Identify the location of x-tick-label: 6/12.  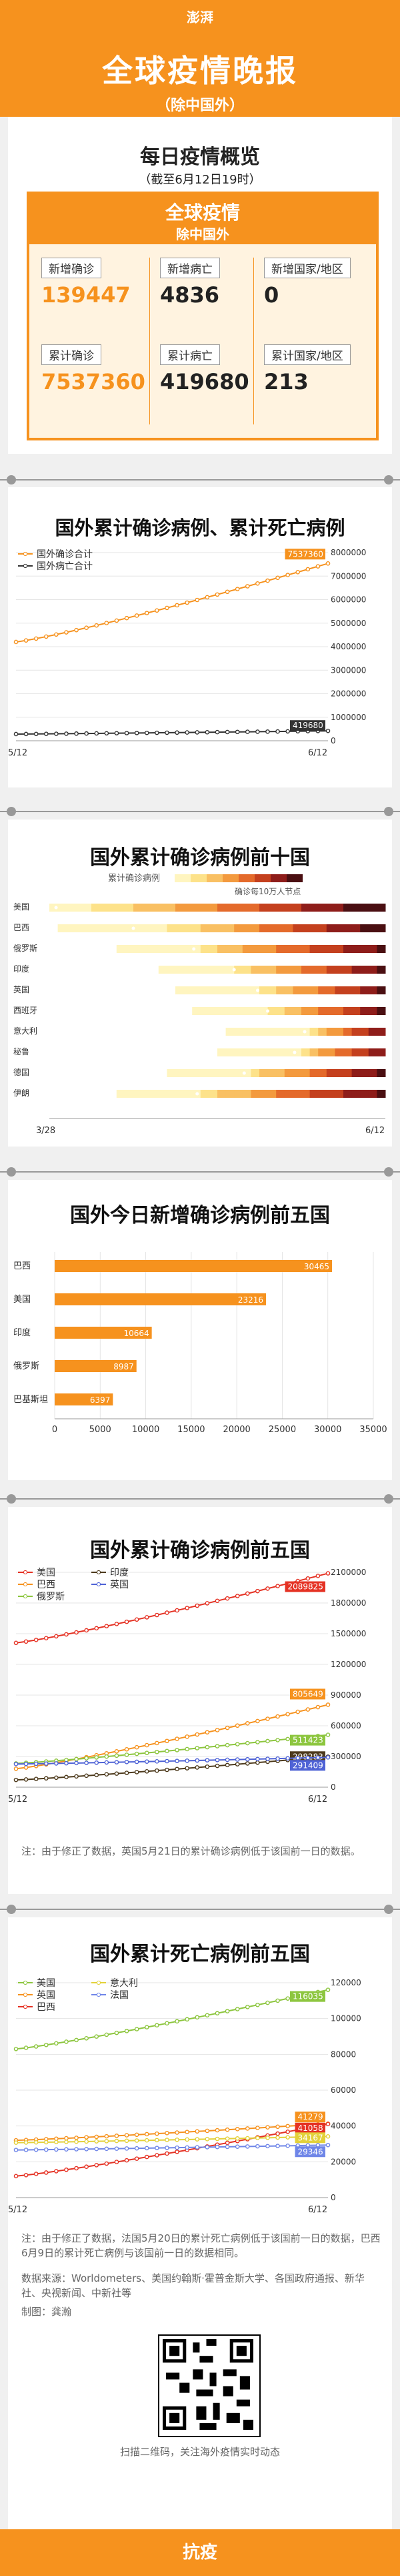
(317, 753).